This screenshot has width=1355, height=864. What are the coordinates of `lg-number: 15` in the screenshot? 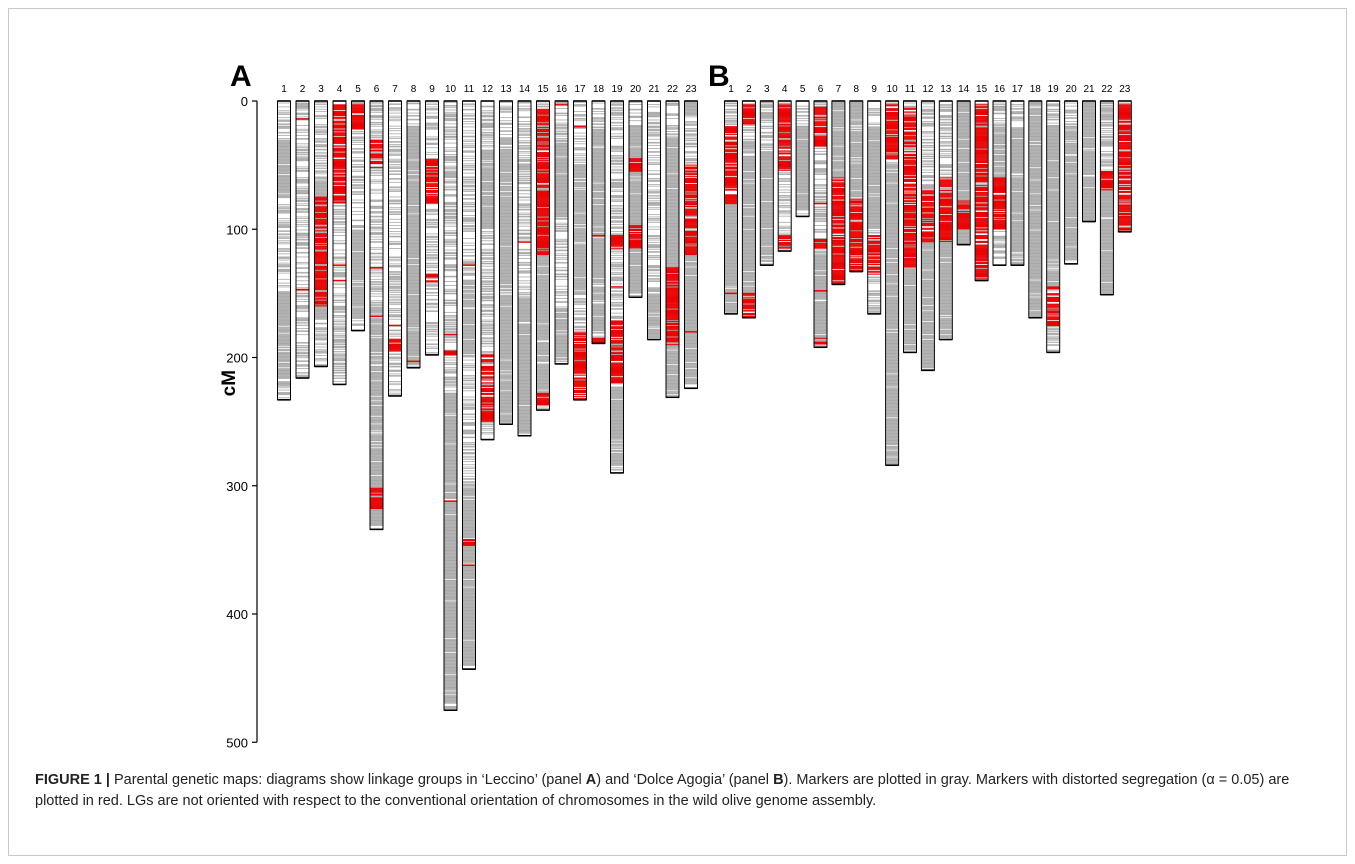 It's located at (543, 89).